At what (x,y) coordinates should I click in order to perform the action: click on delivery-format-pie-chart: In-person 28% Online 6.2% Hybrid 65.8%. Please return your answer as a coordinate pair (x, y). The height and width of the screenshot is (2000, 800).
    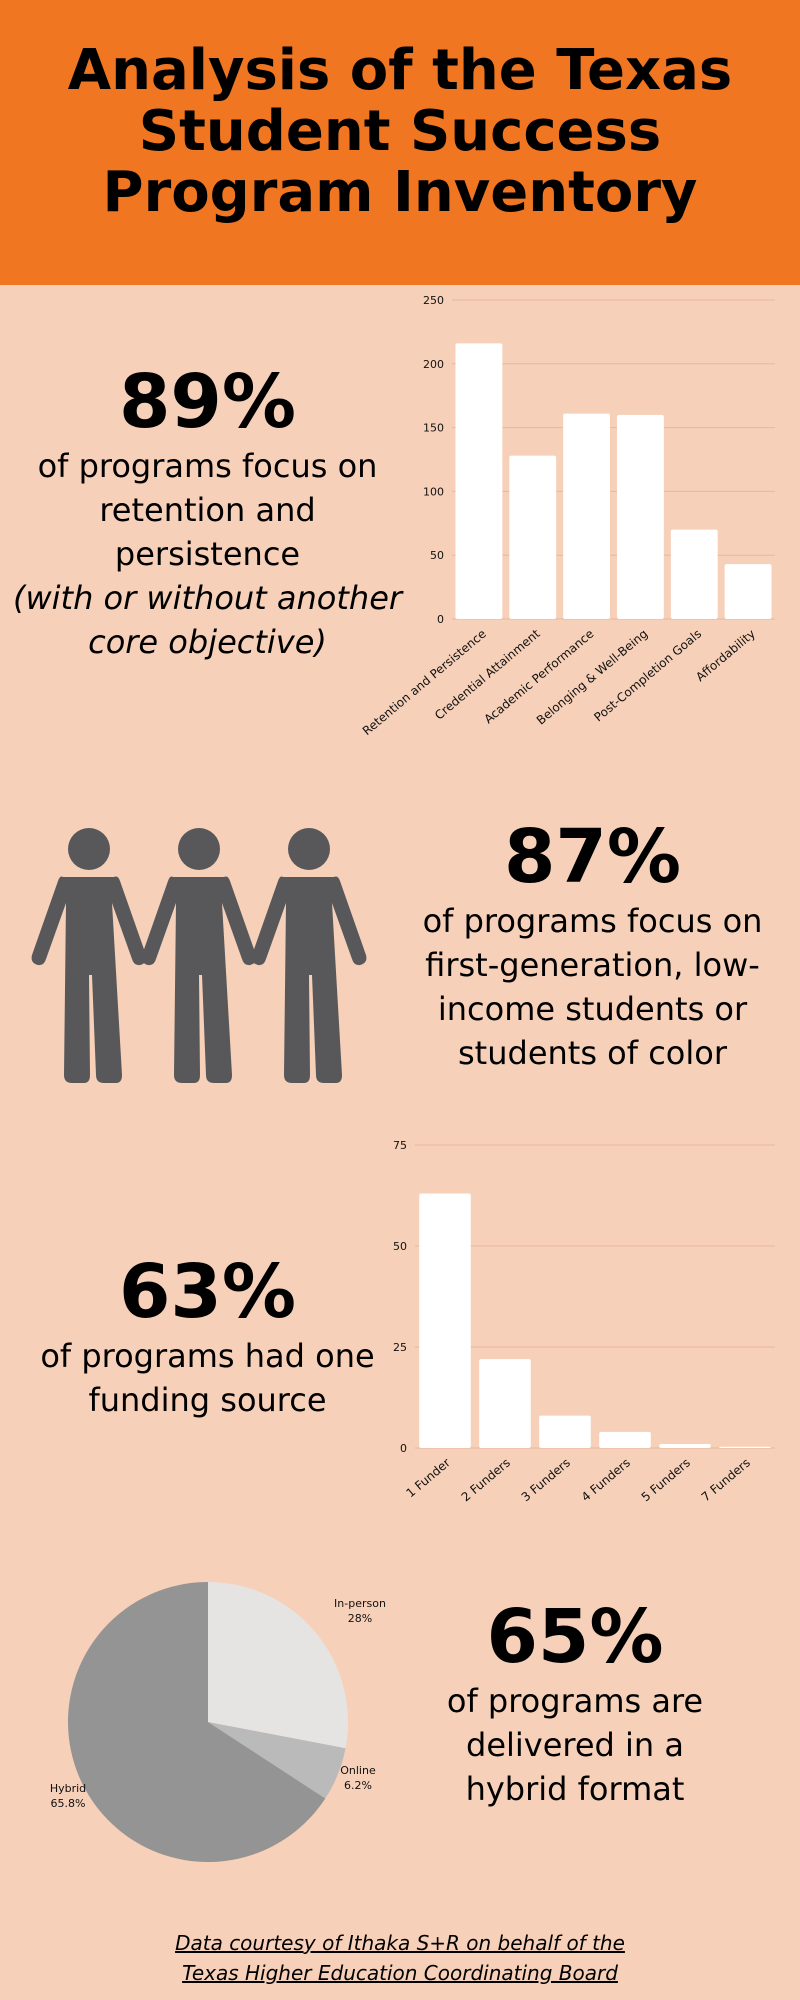
    Looking at the image, I should click on (218, 1722).